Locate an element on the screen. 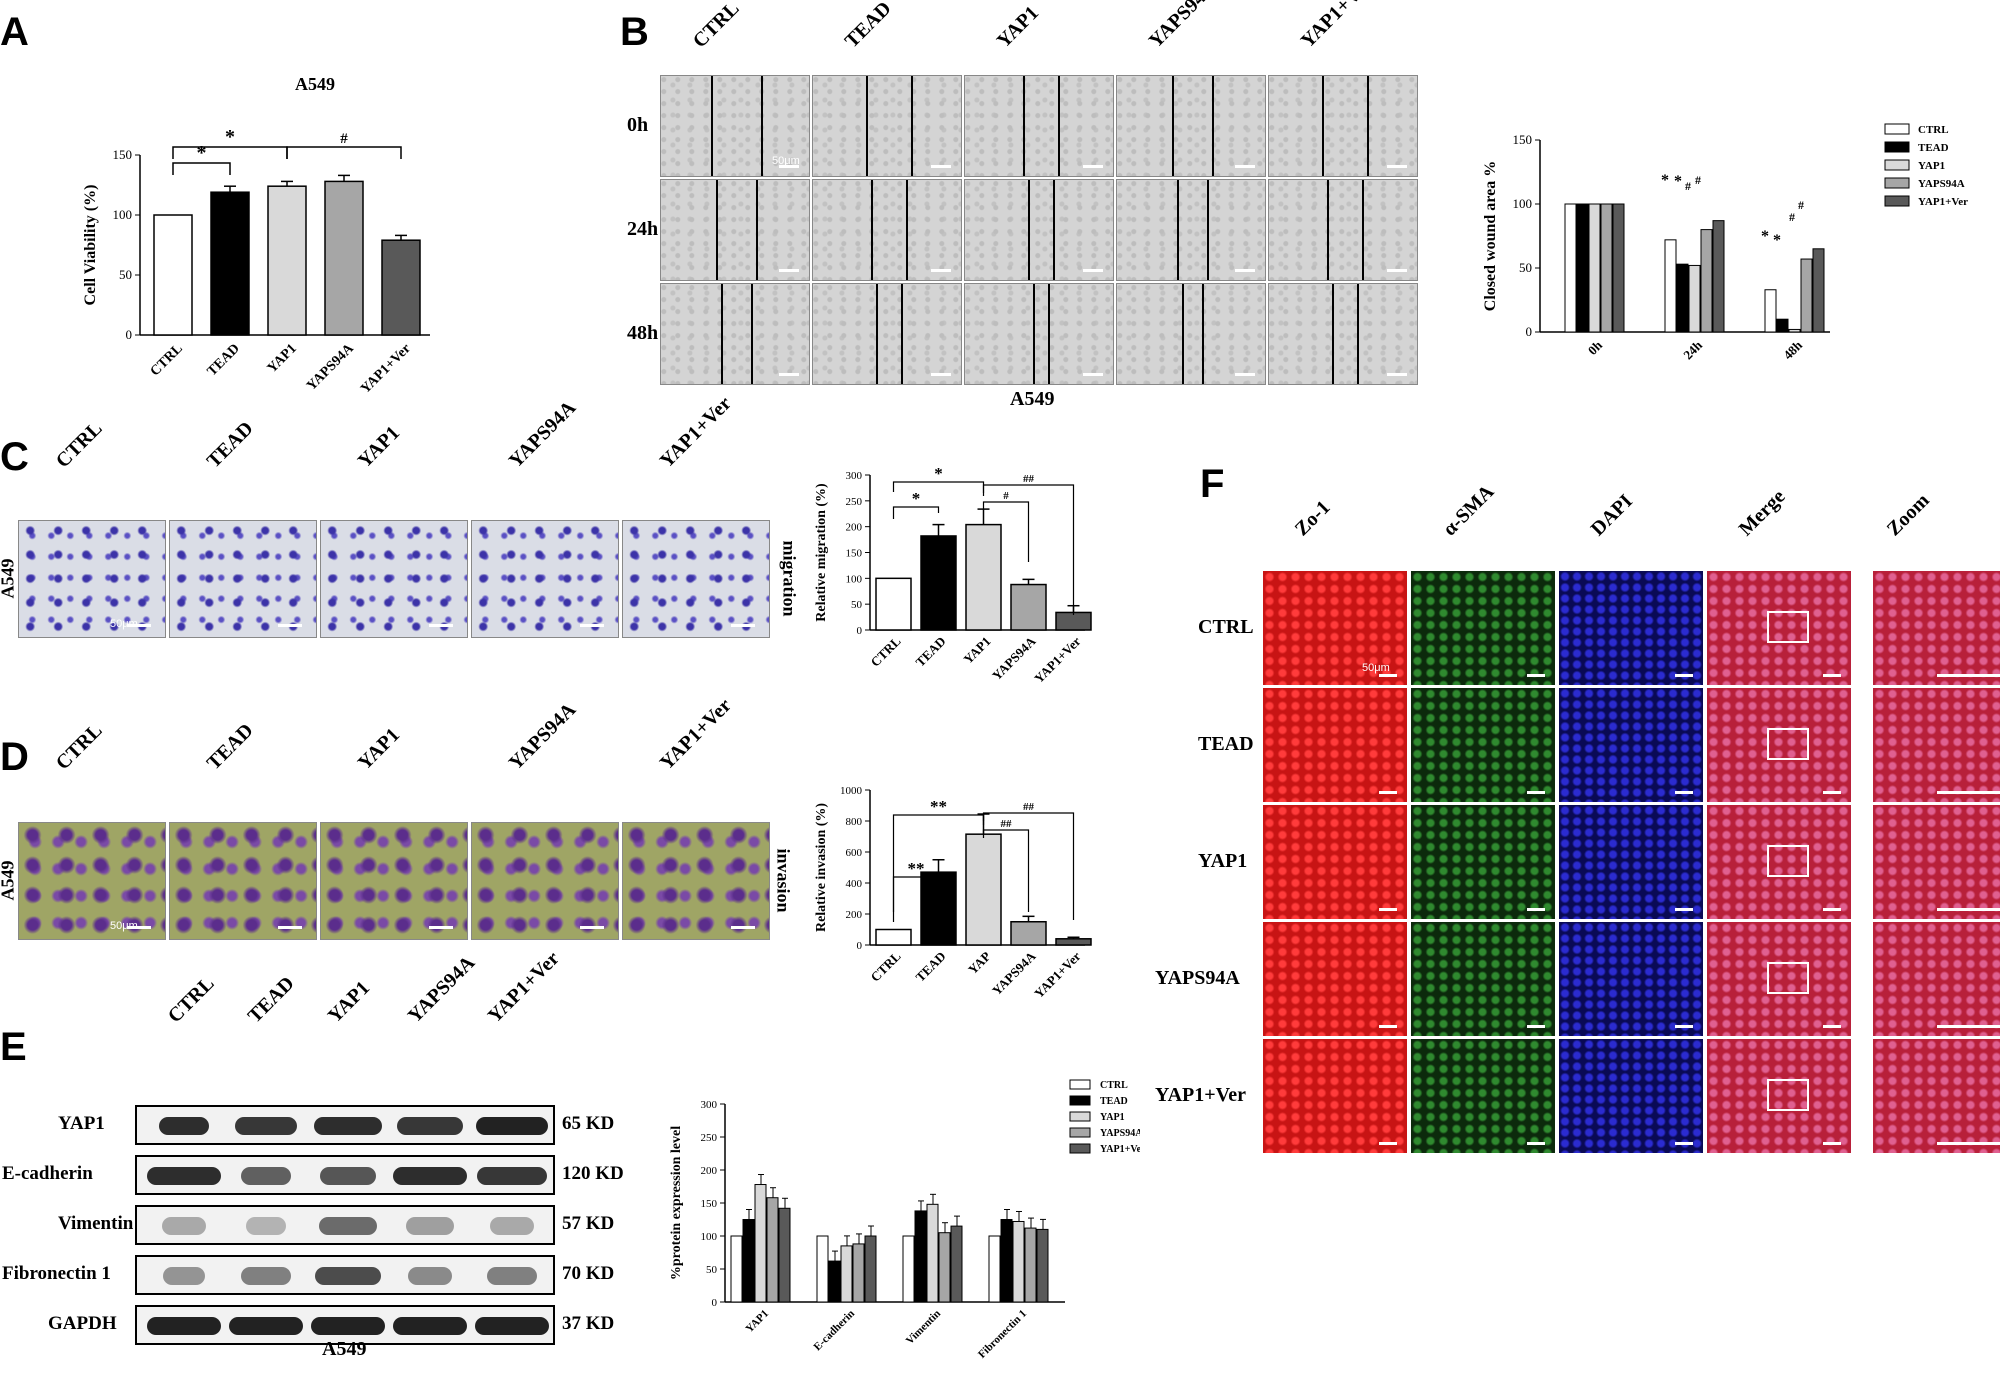 The width and height of the screenshot is (2000, 1388). row-label: YAP1 is located at coordinates (1223, 861).